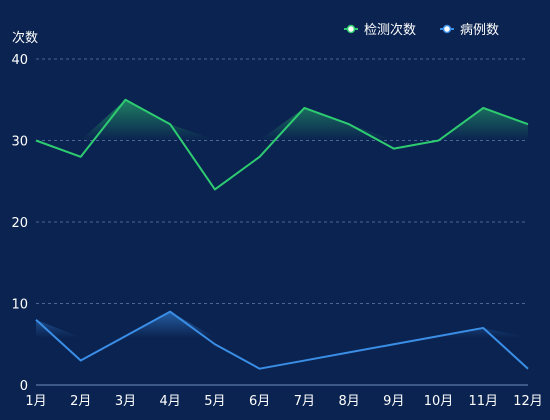 The height and width of the screenshot is (420, 550). I want to click on legend-item: 病例数, so click(469, 30).